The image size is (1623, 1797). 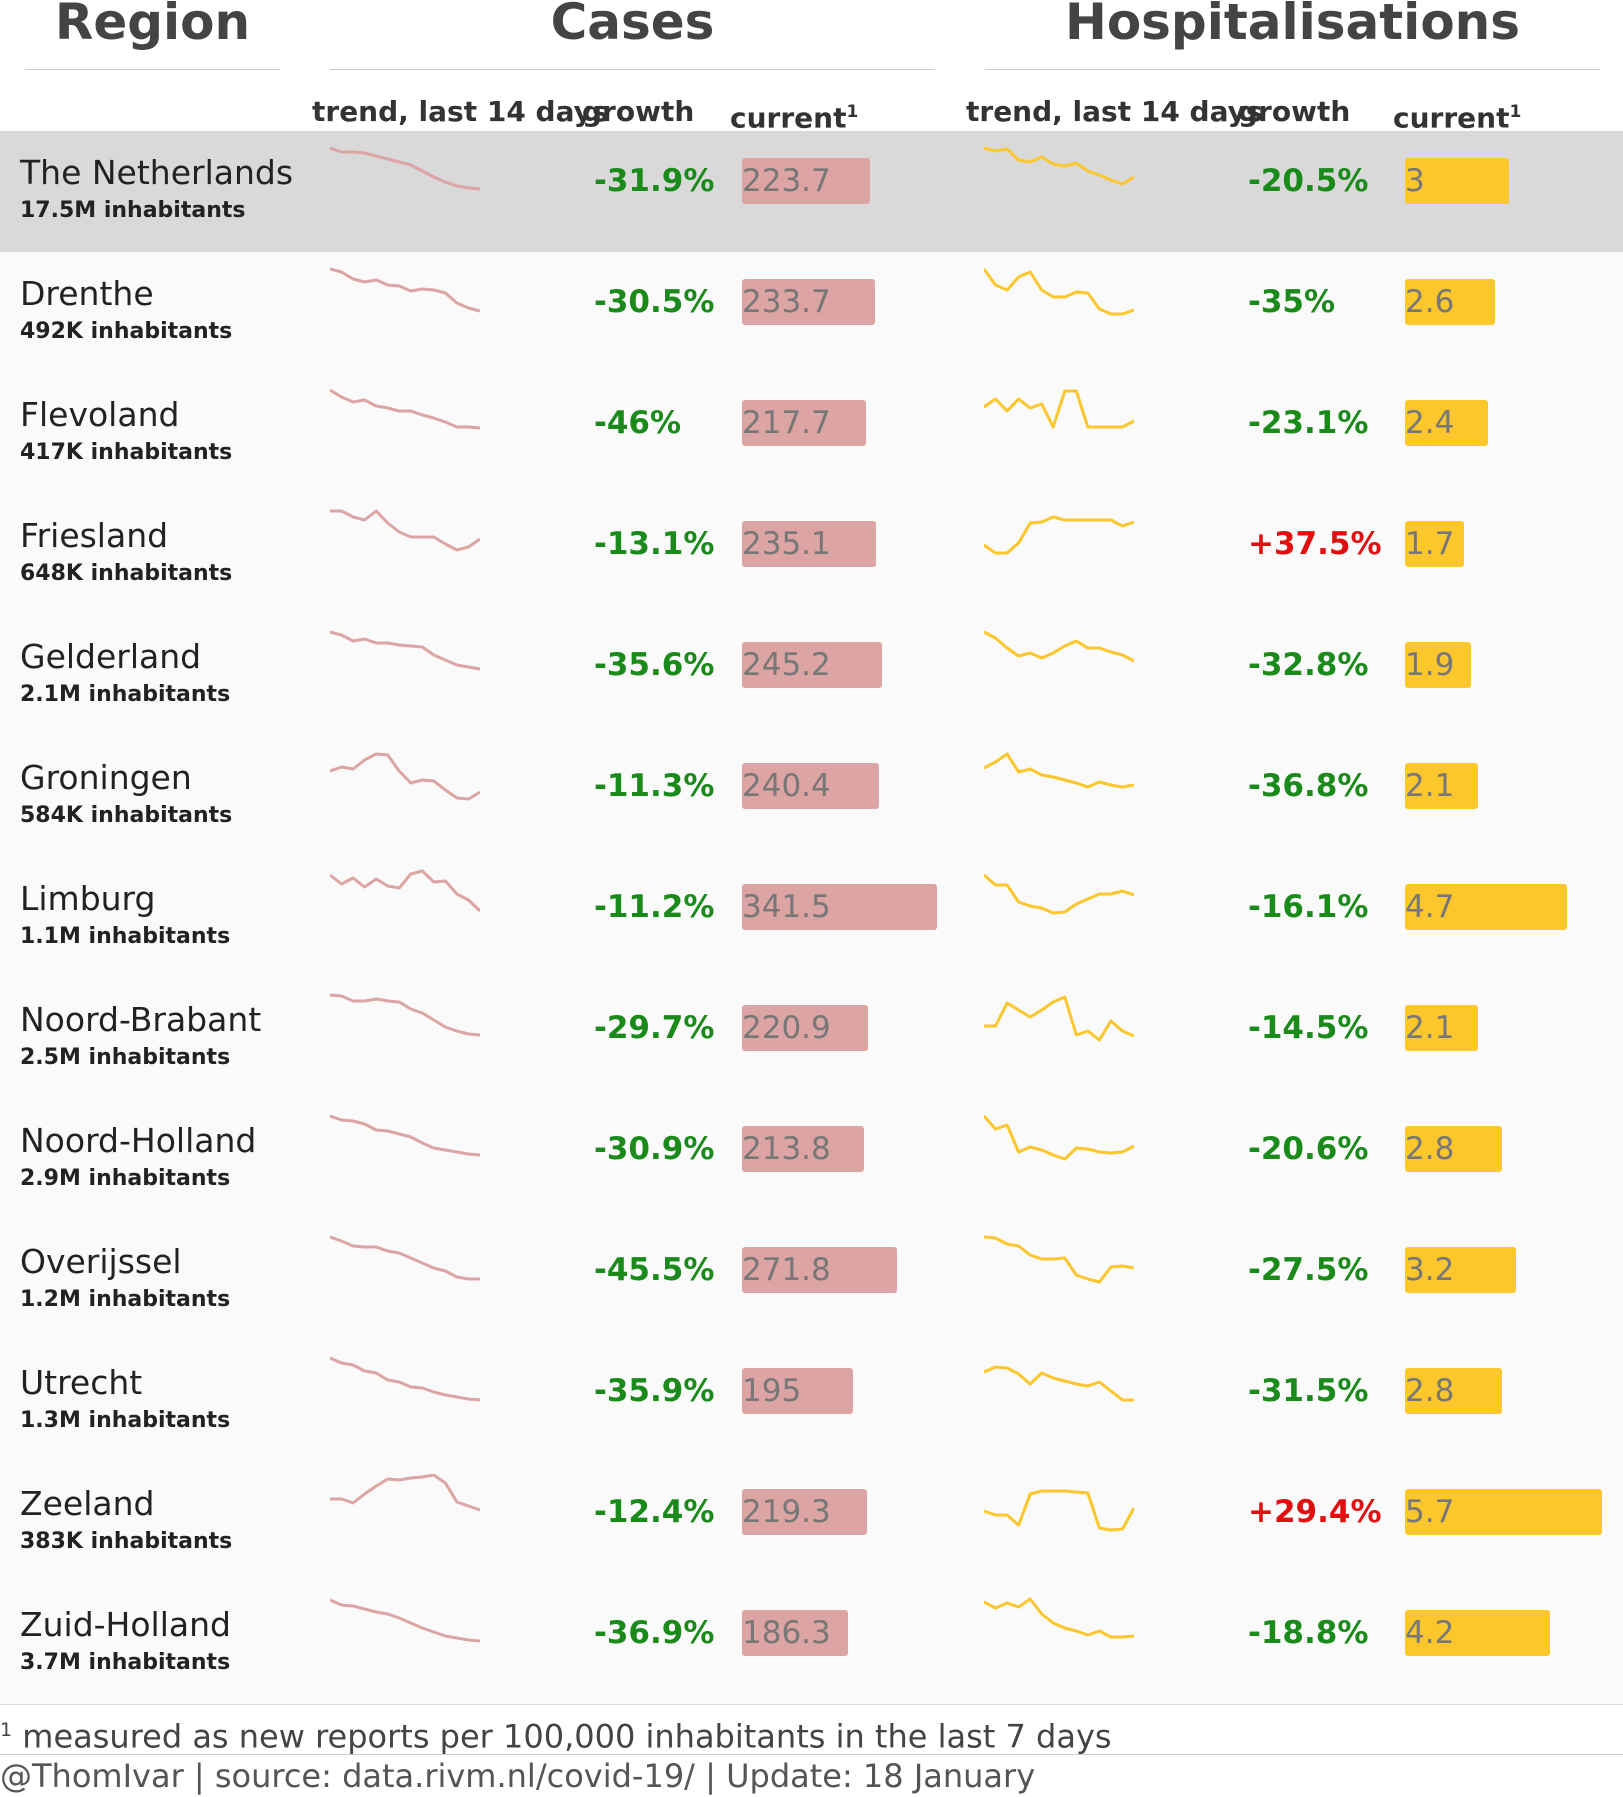 What do you see at coordinates (654, 544) in the screenshot?
I see `cases-growth: -13.1%` at bounding box center [654, 544].